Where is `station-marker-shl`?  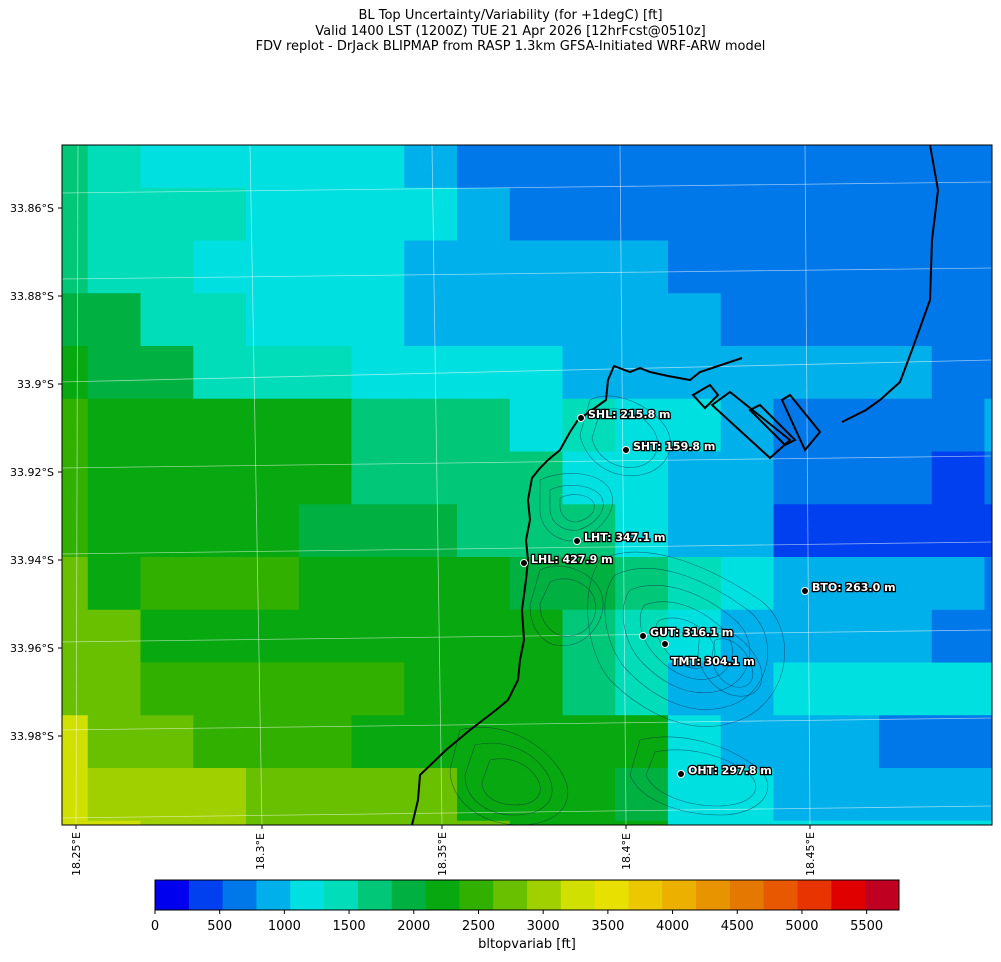 station-marker-shl is located at coordinates (581, 418).